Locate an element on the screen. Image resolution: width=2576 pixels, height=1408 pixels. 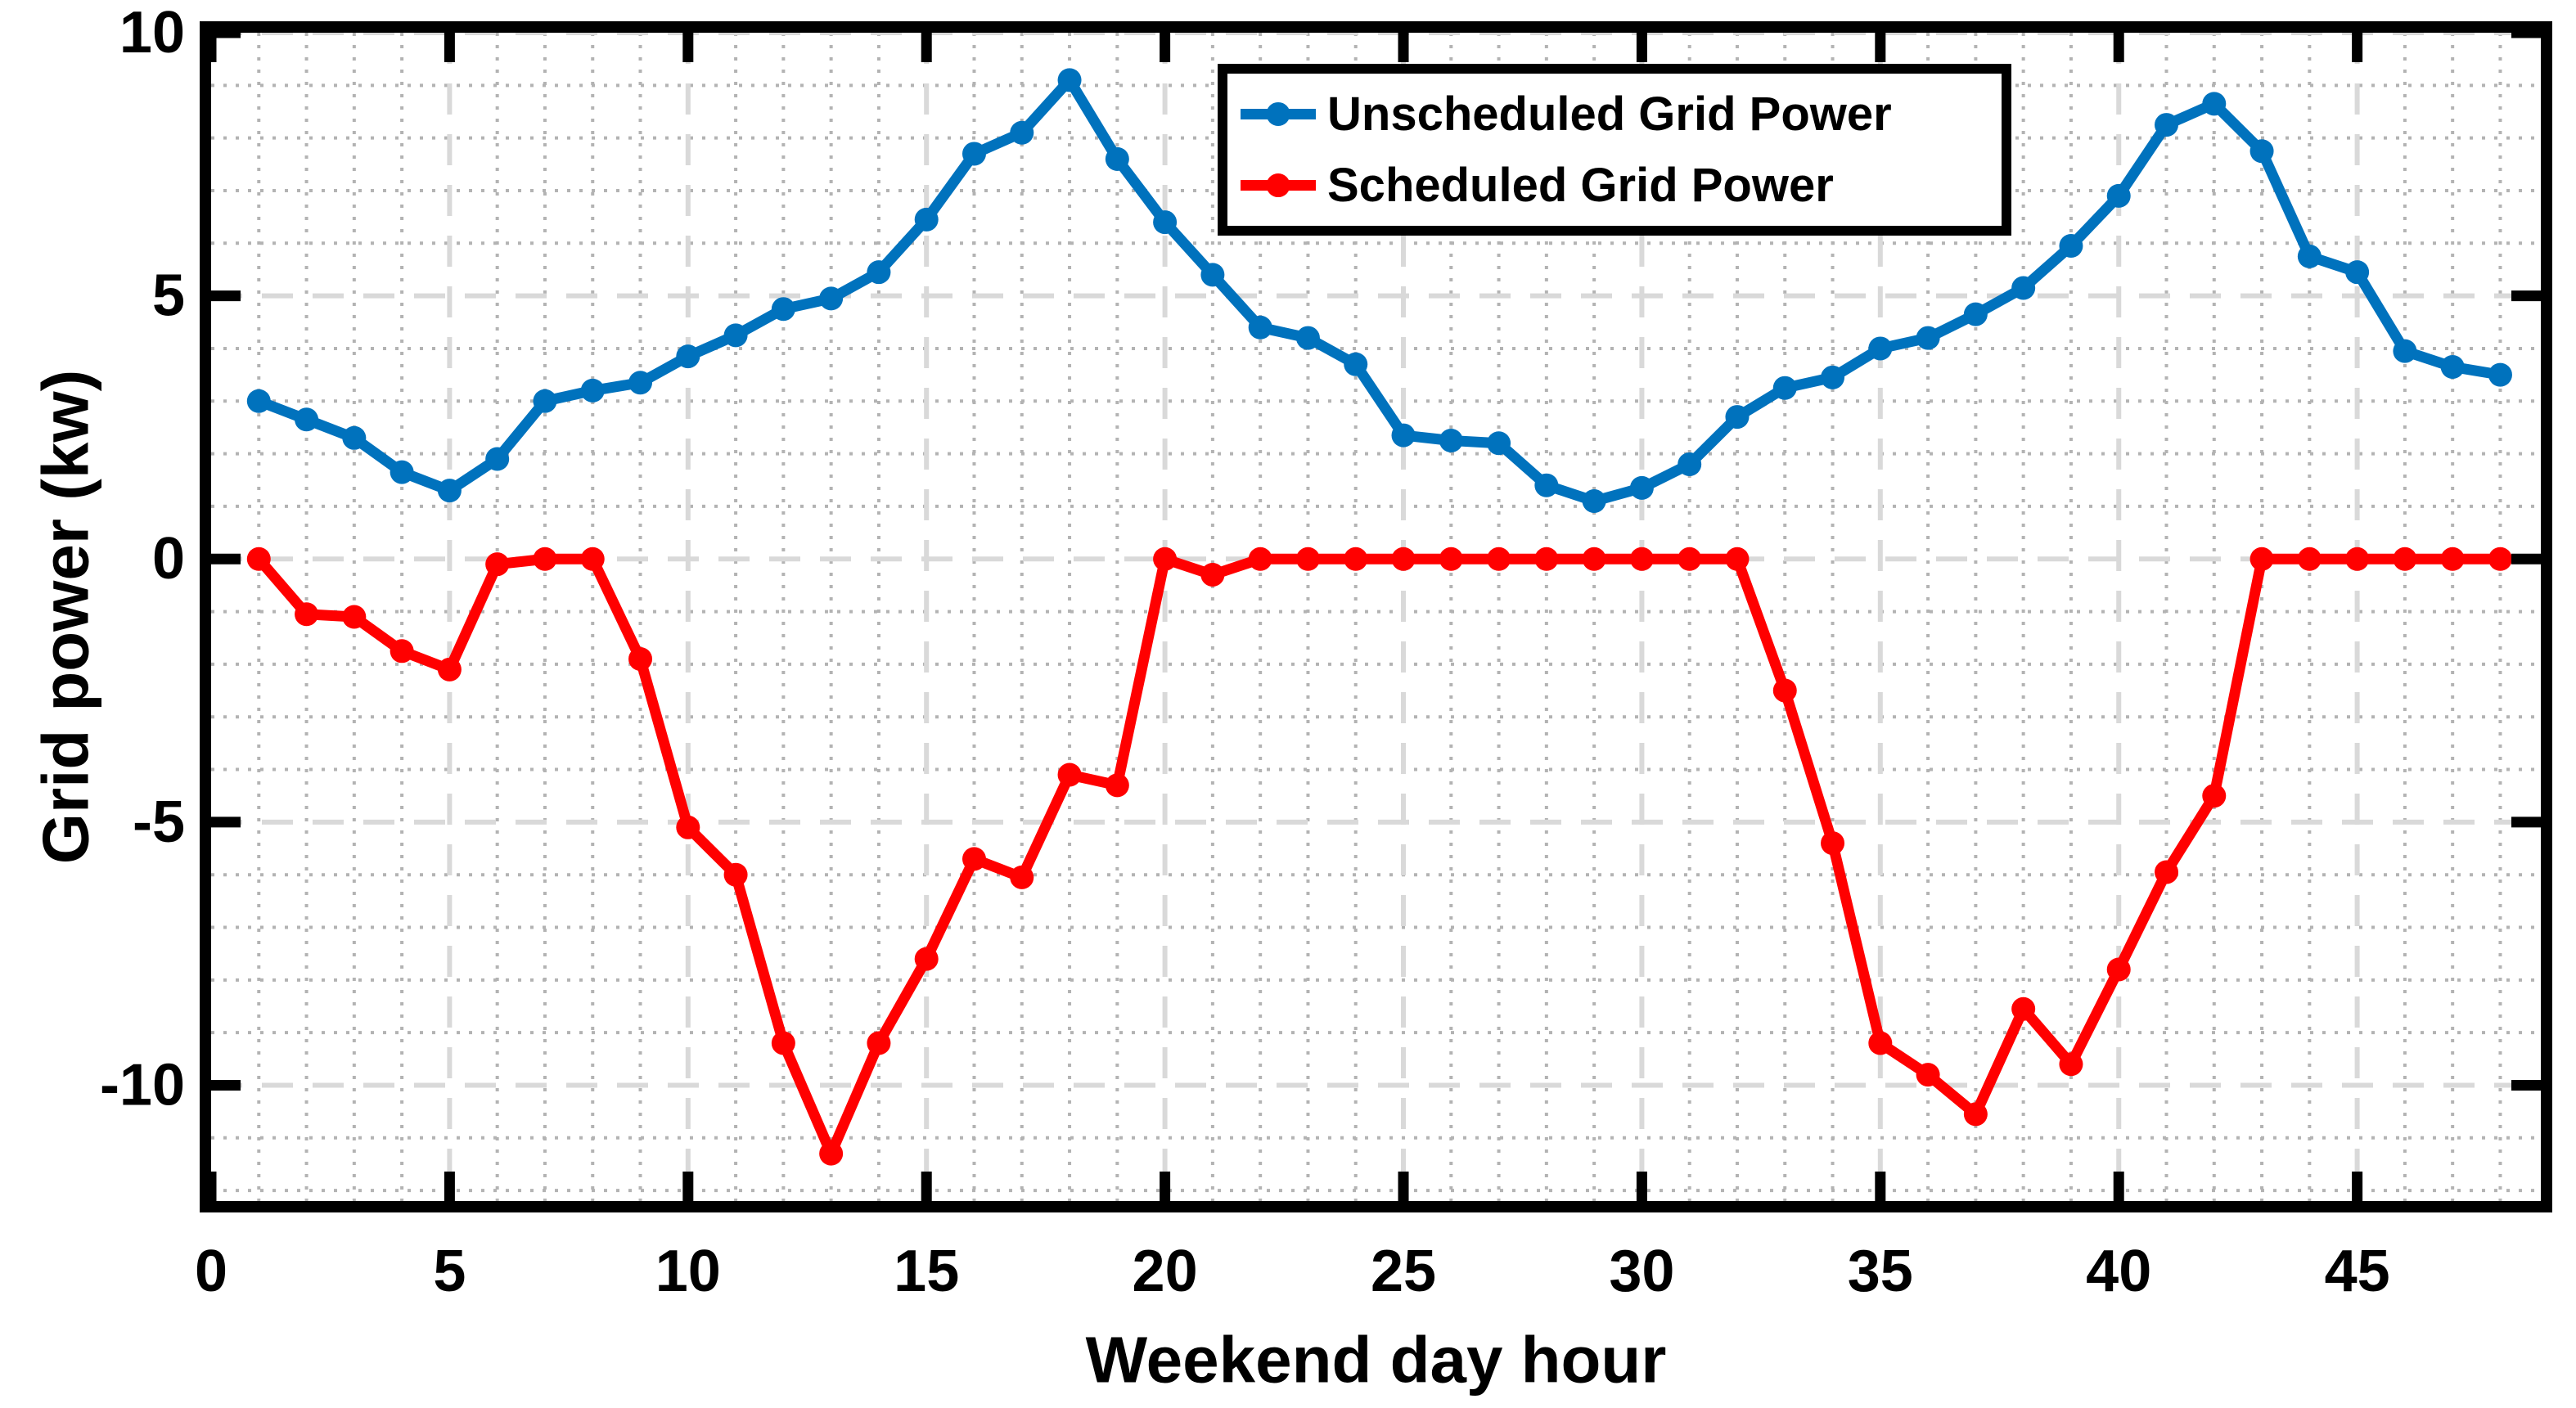
x-tick-label: 5 is located at coordinates (450, 1271).